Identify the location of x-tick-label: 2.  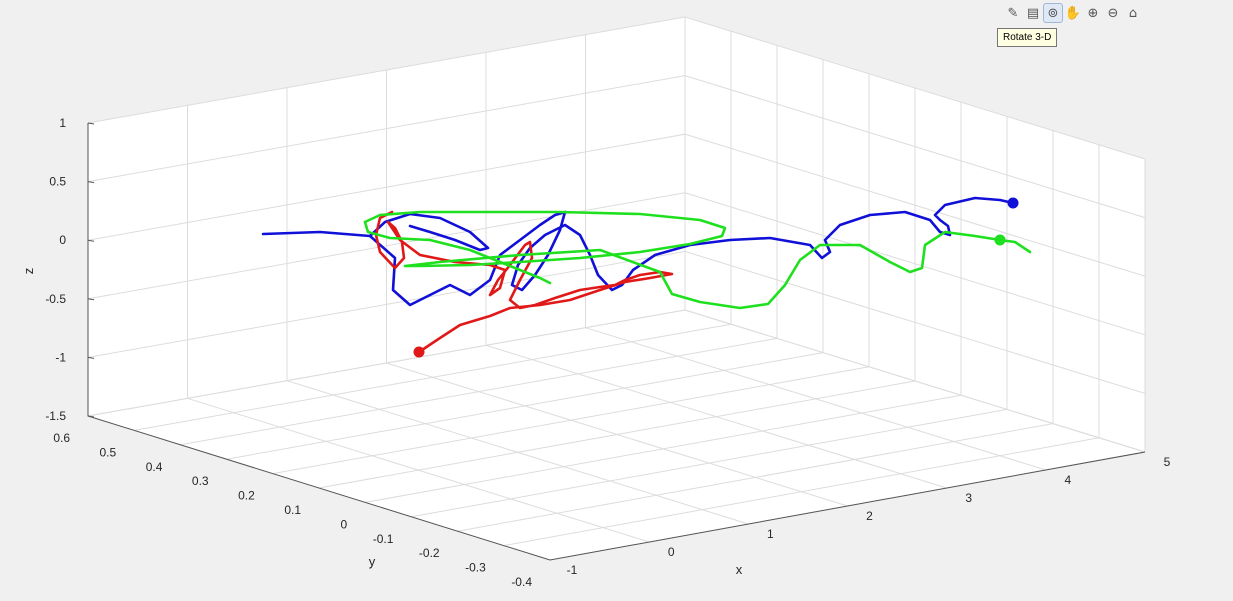
(869, 516).